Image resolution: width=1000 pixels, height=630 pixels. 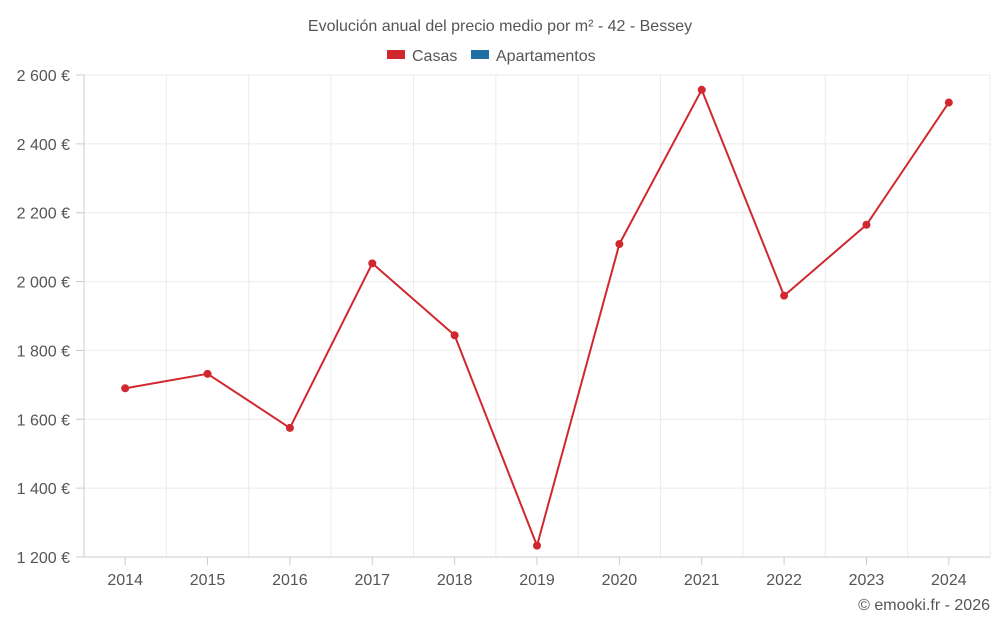 What do you see at coordinates (43, 558) in the screenshot?
I see `y-tick-label: 1 200 €` at bounding box center [43, 558].